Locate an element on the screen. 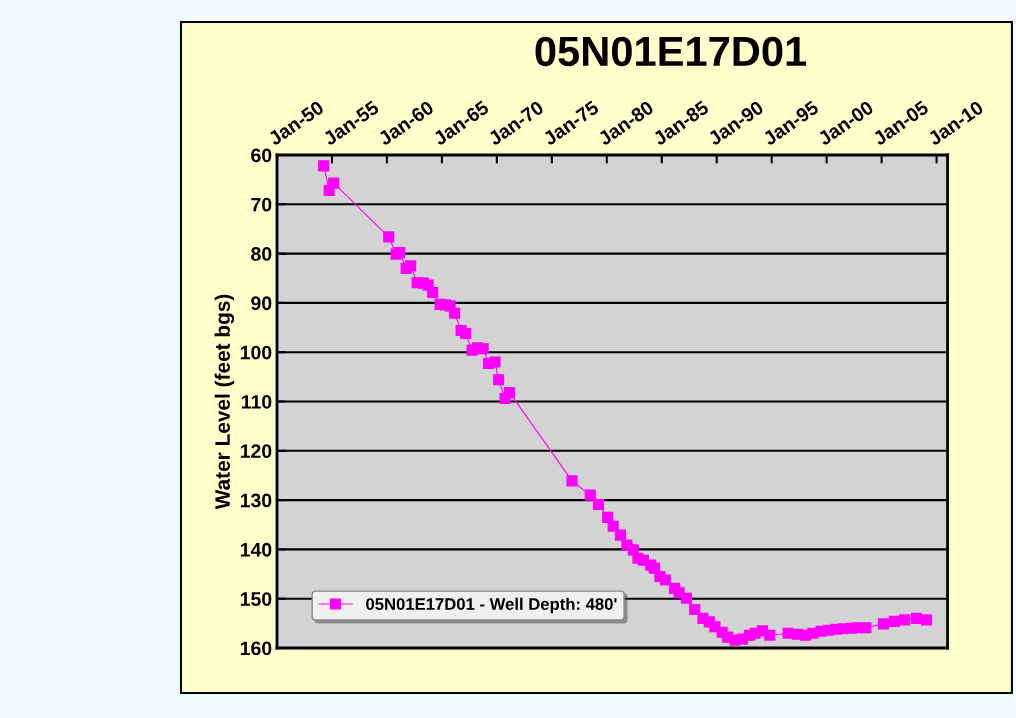  y-tick-label: 100 is located at coordinates (256, 352).